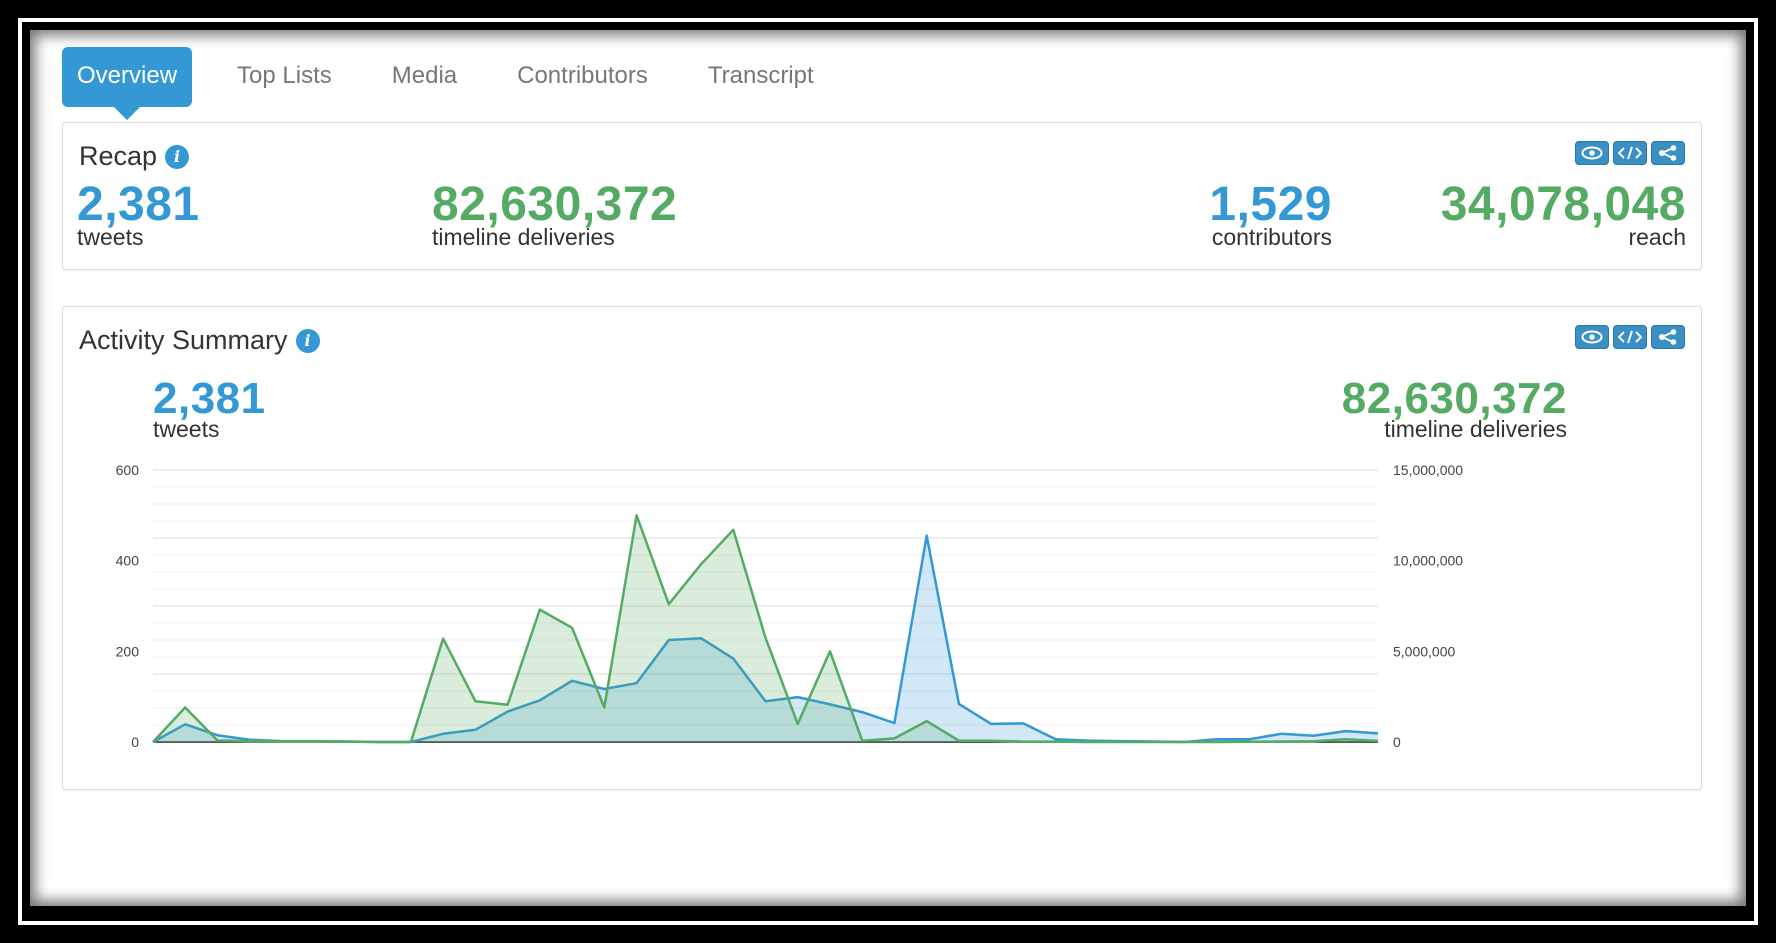 This screenshot has width=1776, height=943. I want to click on right-tick-label: 5,000,000, so click(1424, 651).